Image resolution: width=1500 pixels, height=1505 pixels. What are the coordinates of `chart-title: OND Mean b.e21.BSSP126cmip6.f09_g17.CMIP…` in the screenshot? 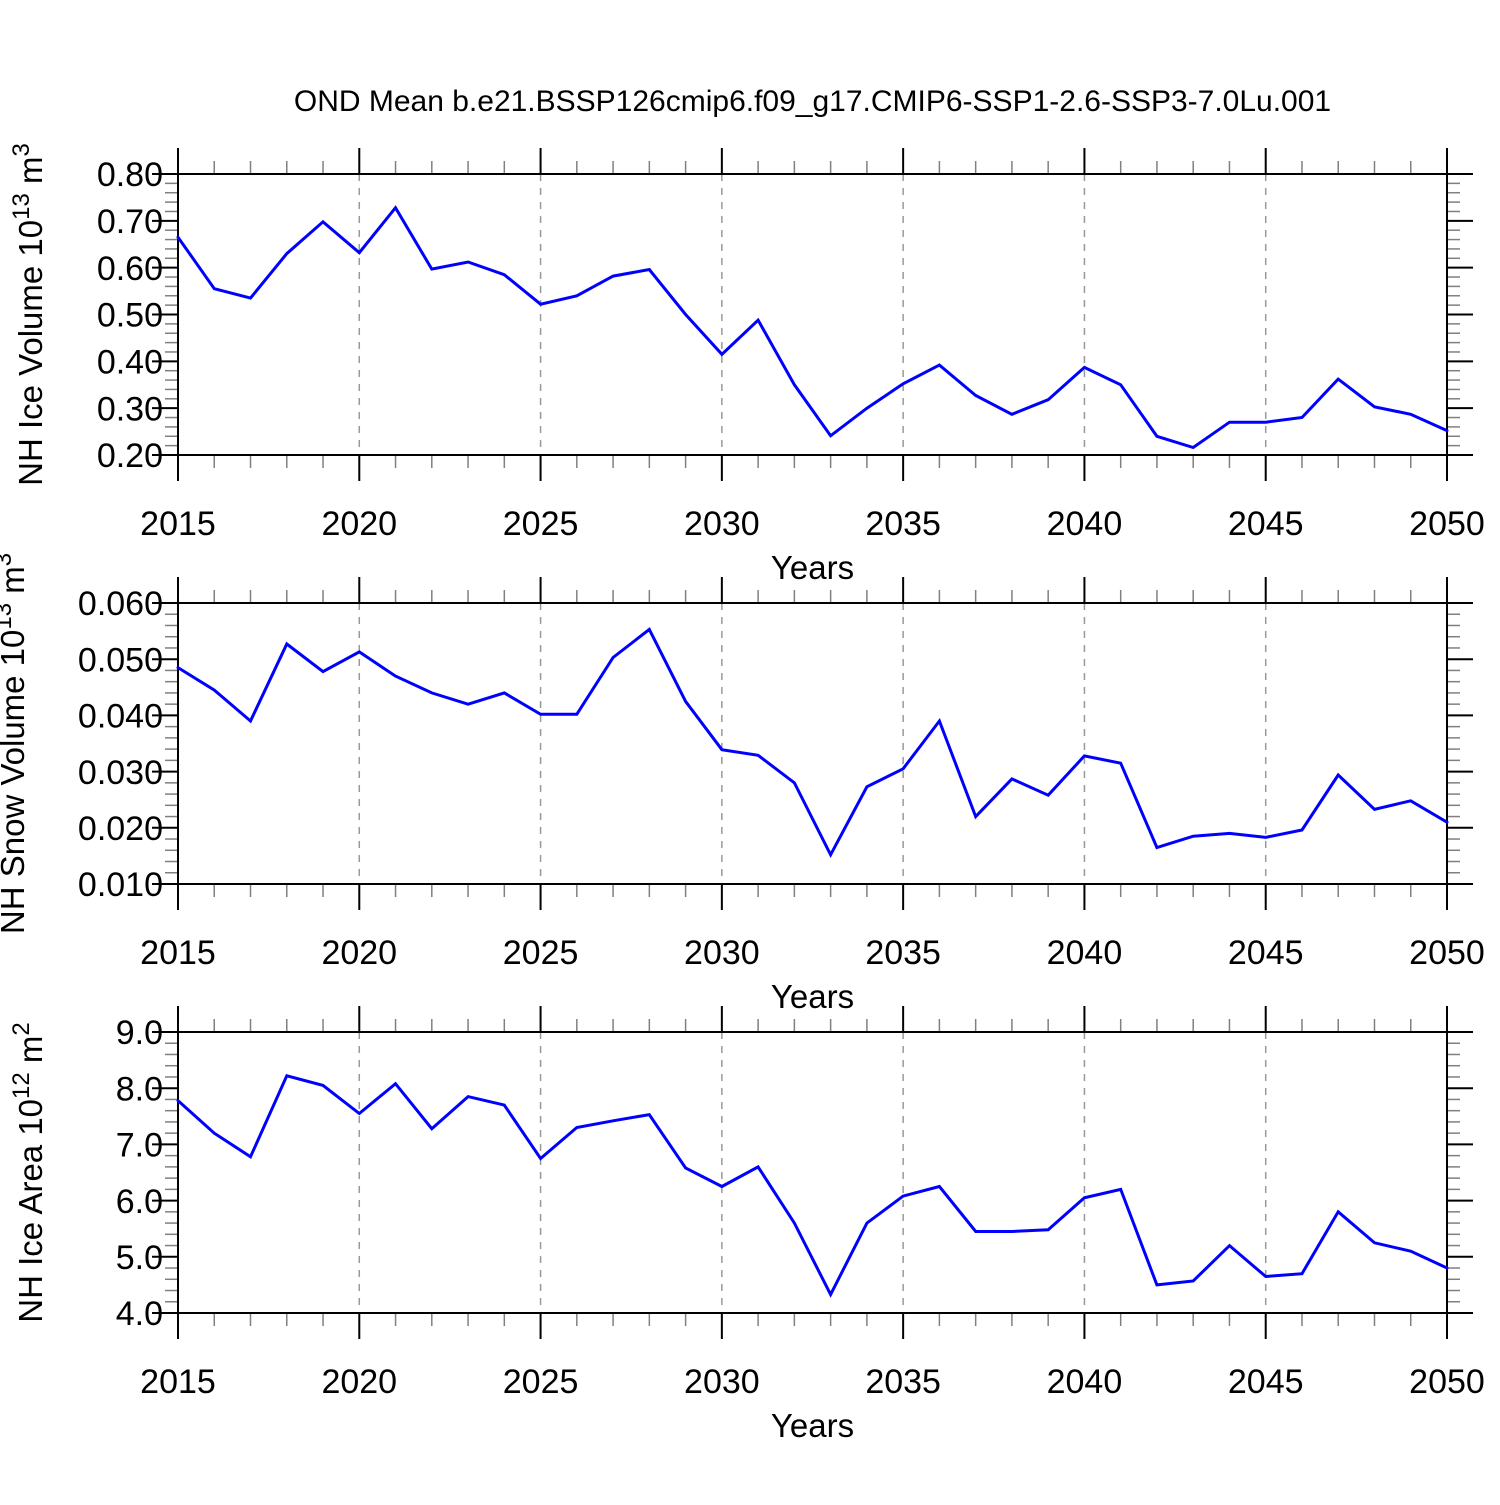 It's located at (812, 101).